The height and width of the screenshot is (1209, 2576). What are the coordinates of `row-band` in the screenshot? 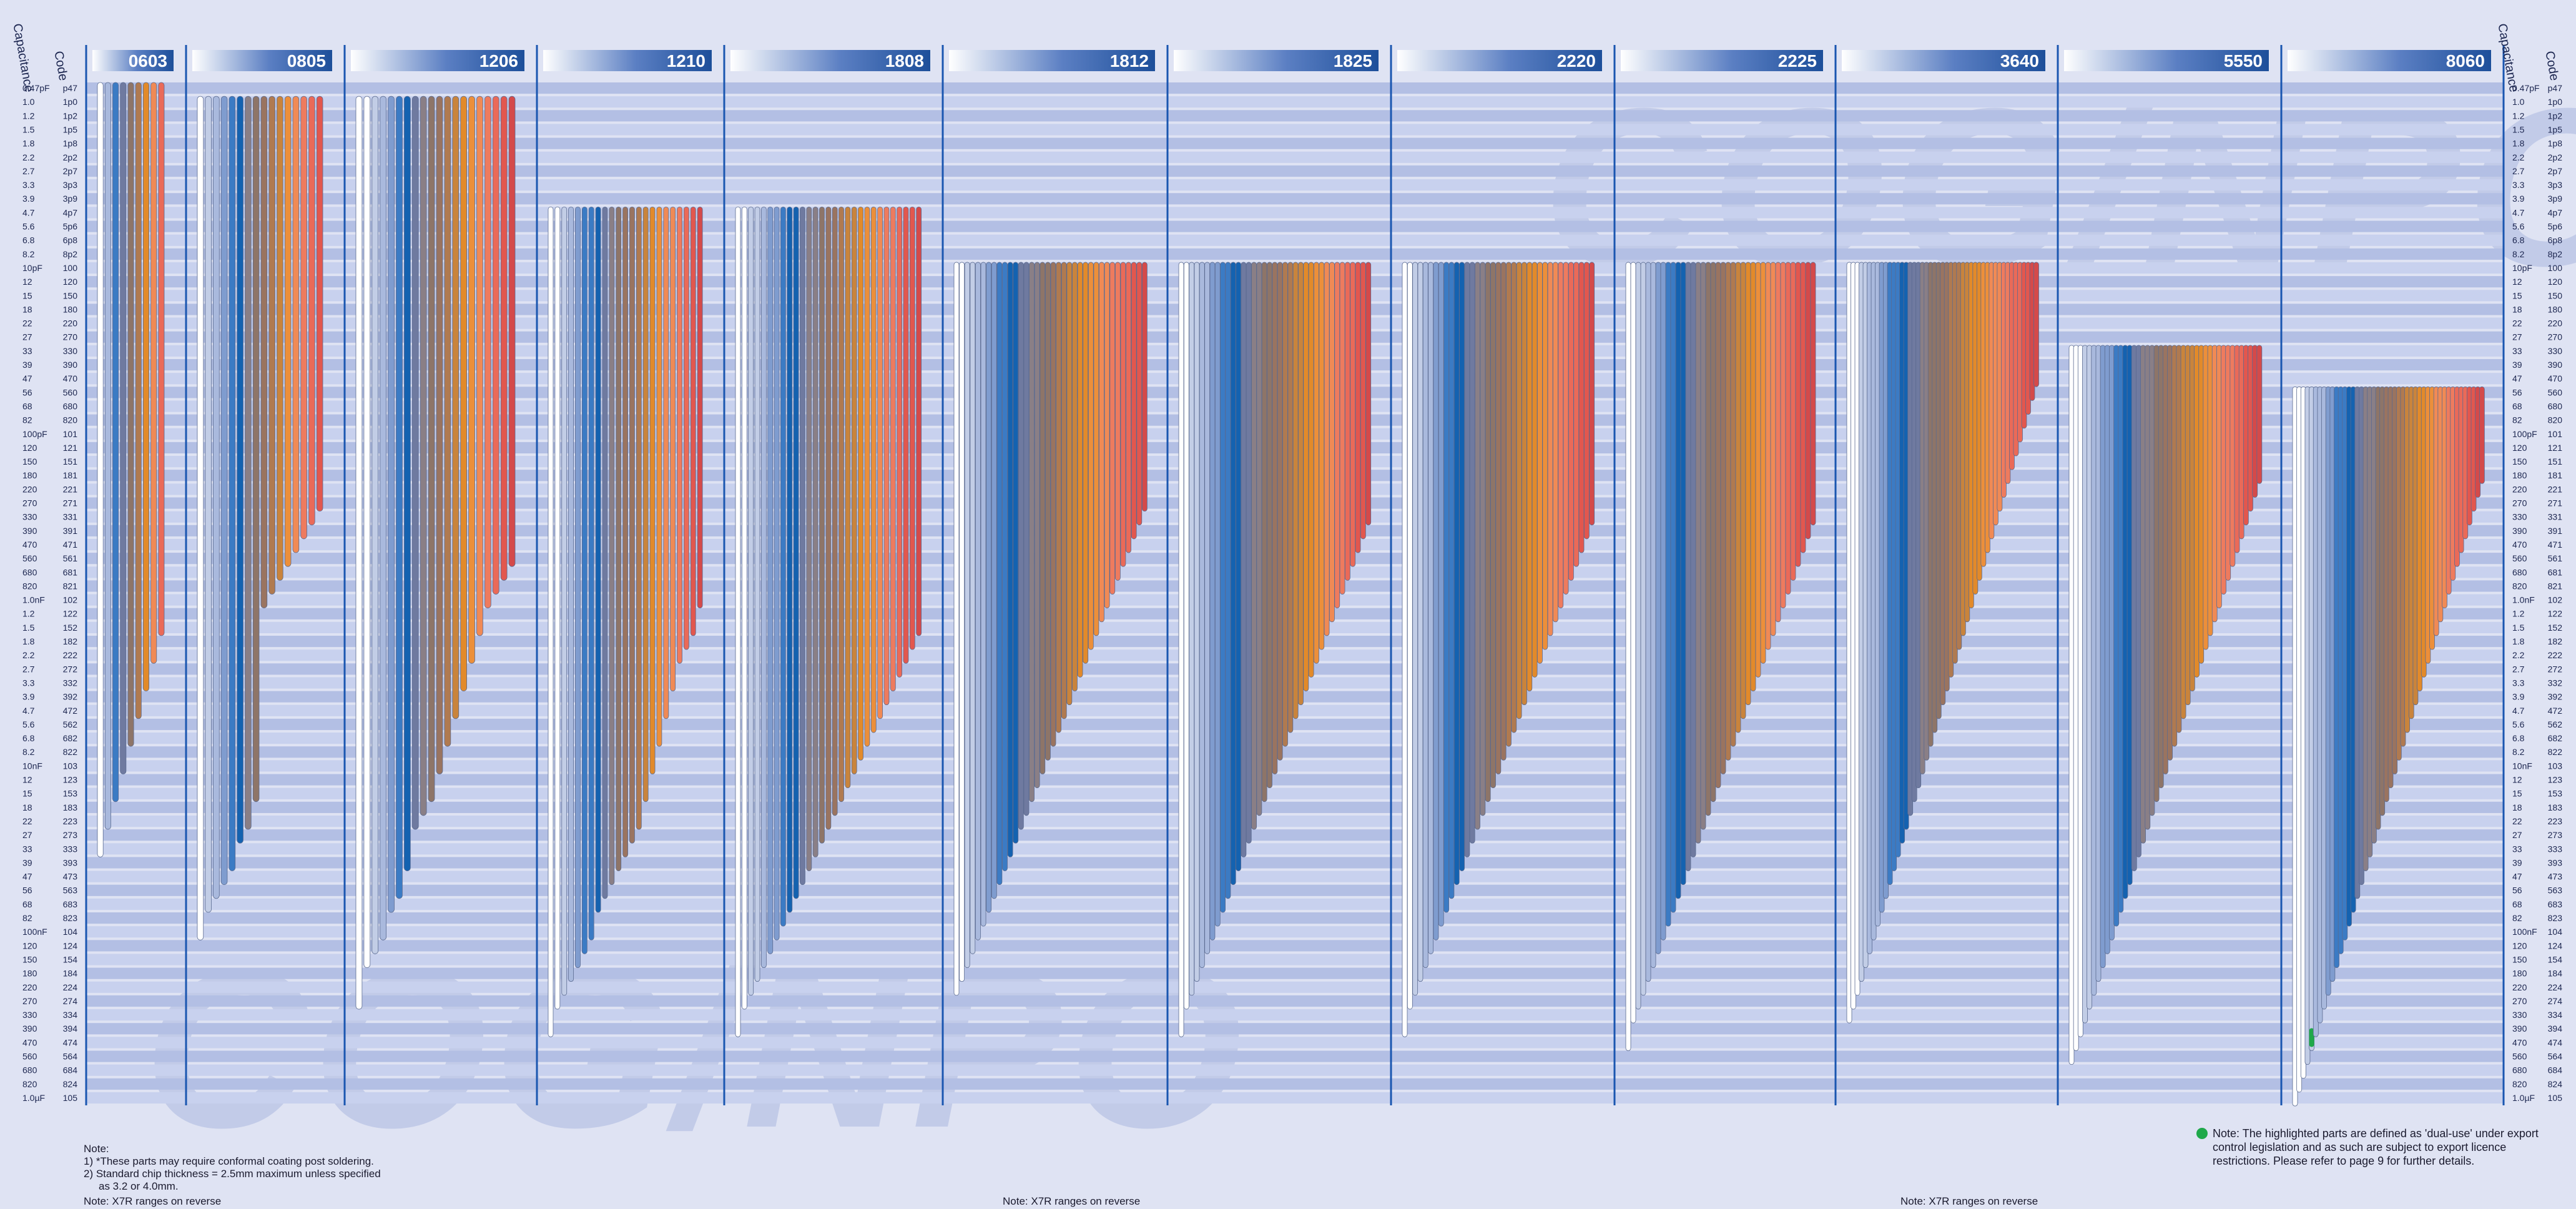 It's located at (1295, 199).